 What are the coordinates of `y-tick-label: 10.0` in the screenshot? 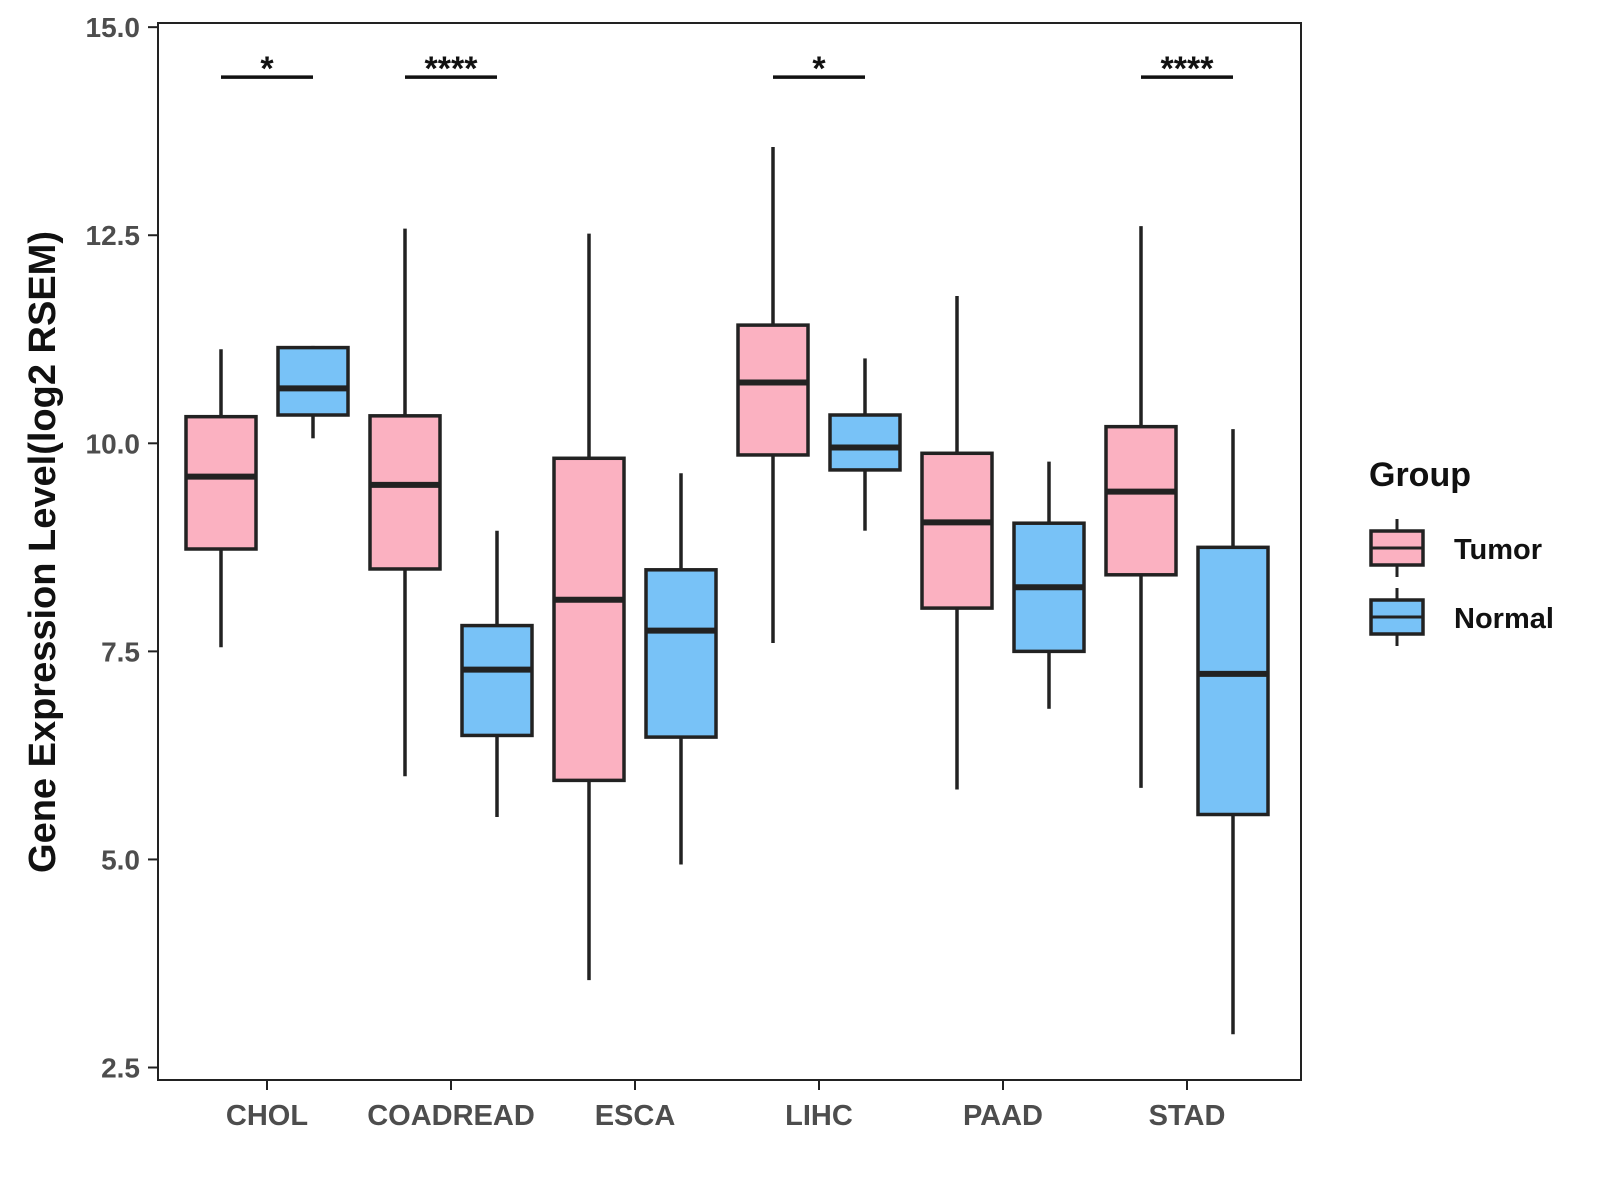 It's located at (113, 443).